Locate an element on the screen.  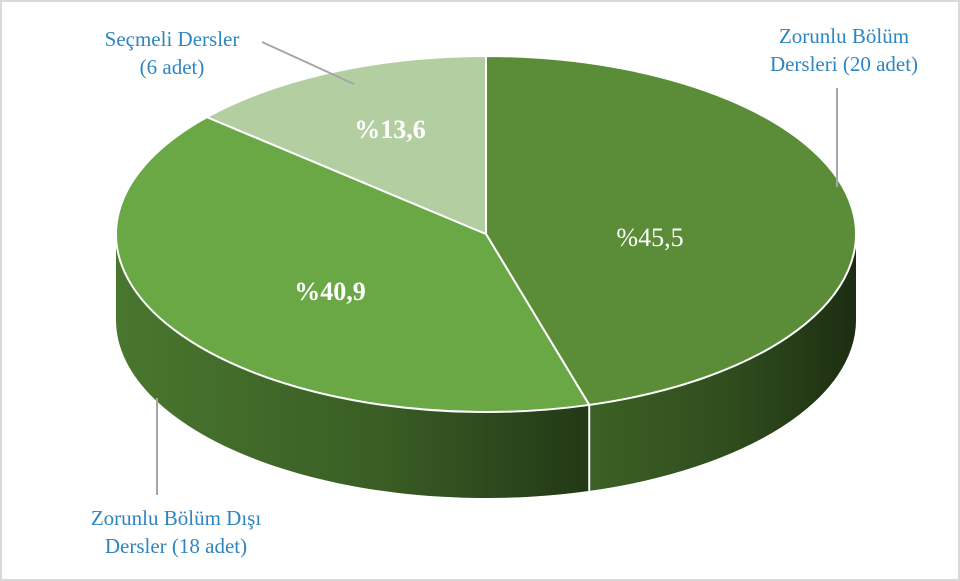
slice-category-label-0-line-1: Dersleri (20 adet) is located at coordinates (844, 64).